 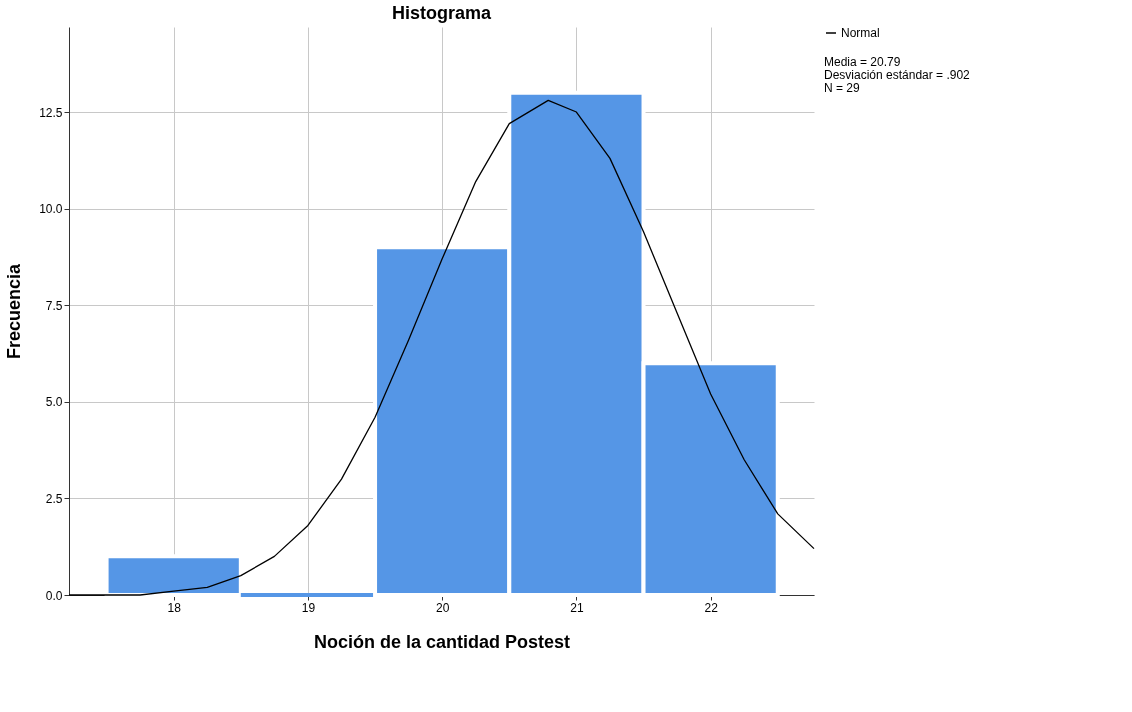 I want to click on legend-label: Normal, so click(x=860, y=33).